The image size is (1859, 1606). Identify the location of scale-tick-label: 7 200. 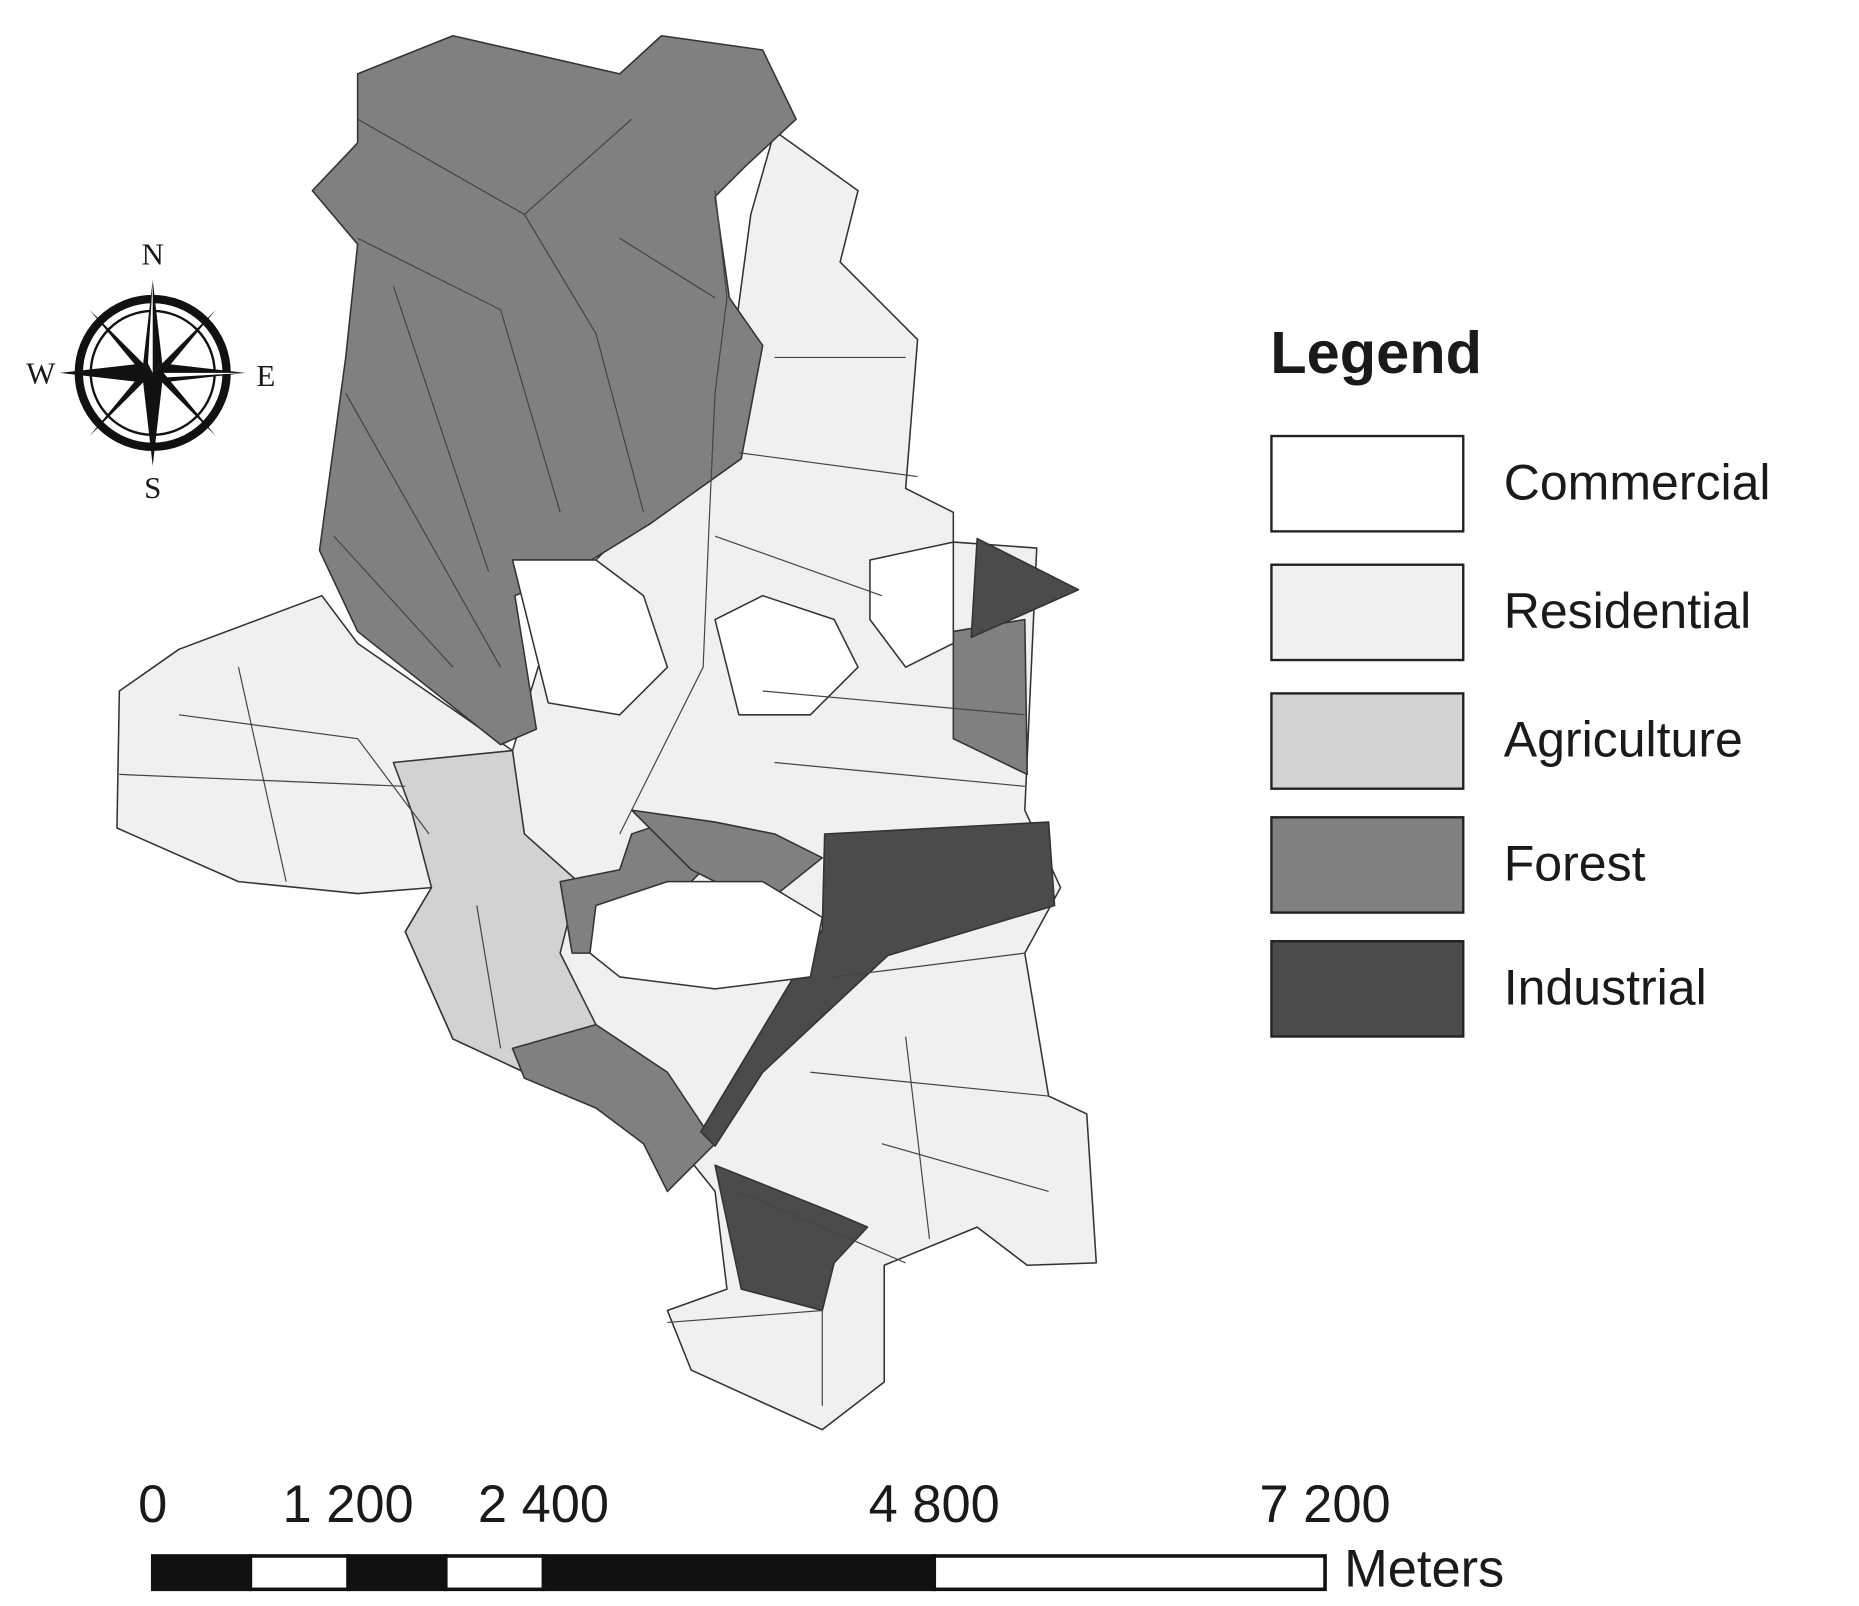
(1324, 1505).